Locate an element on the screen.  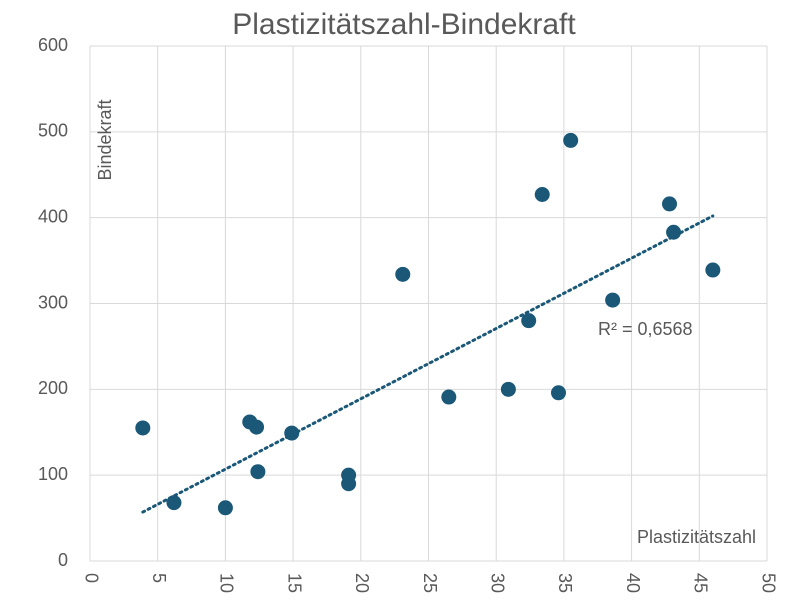
y-axis-label: Bindekraft is located at coordinates (105, 139).